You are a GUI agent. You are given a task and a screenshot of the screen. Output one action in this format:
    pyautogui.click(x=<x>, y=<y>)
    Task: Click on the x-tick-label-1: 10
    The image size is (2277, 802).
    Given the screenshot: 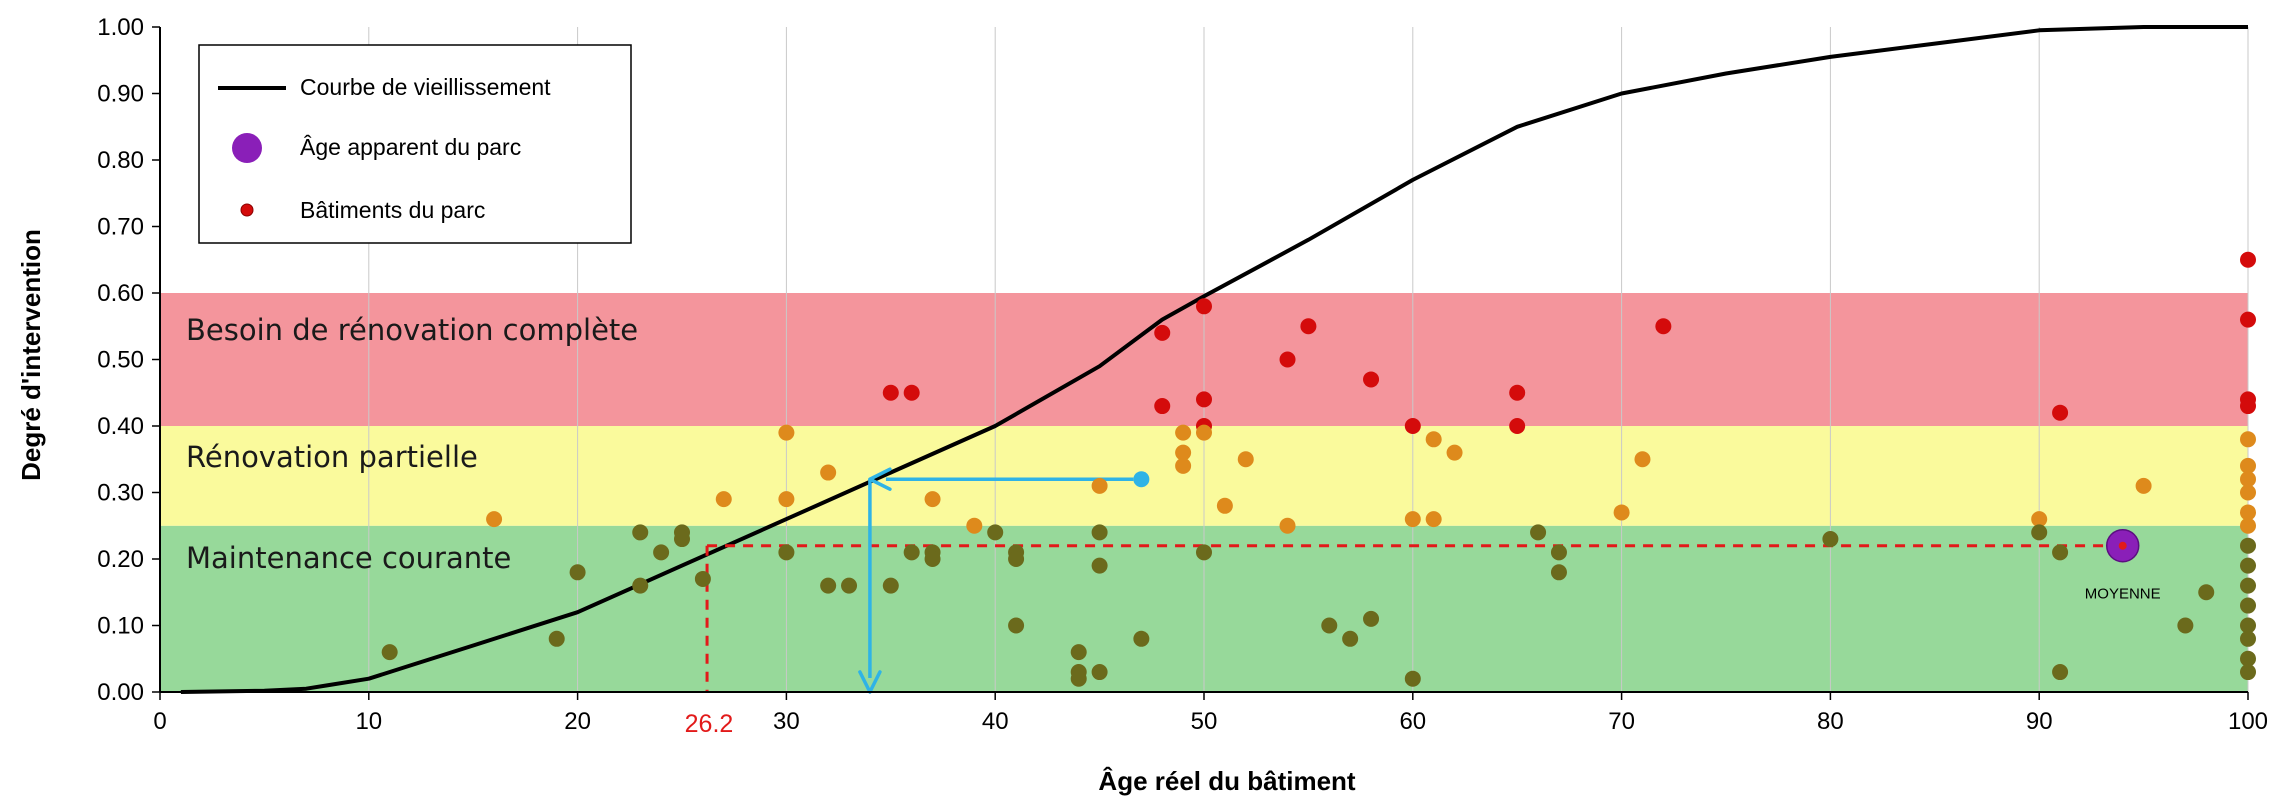 What is the action you would take?
    pyautogui.click(x=368, y=721)
    